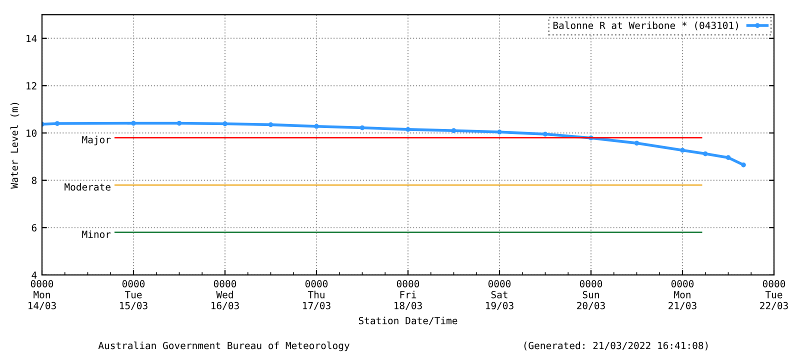  Describe the element at coordinates (134, 295) in the screenshot. I see `x-tick-label: 0000 Tue 15/03` at that location.